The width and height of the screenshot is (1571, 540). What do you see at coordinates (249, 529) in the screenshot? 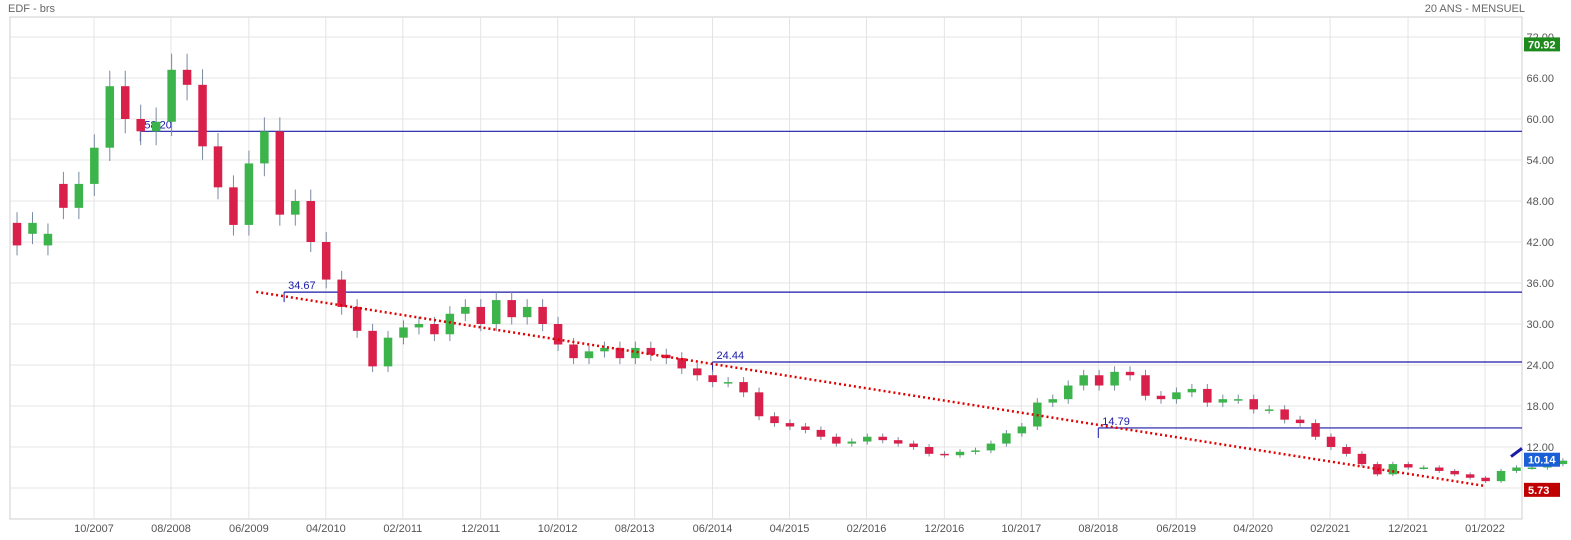
I see `x-tick-label: 06/2009` at bounding box center [249, 529].